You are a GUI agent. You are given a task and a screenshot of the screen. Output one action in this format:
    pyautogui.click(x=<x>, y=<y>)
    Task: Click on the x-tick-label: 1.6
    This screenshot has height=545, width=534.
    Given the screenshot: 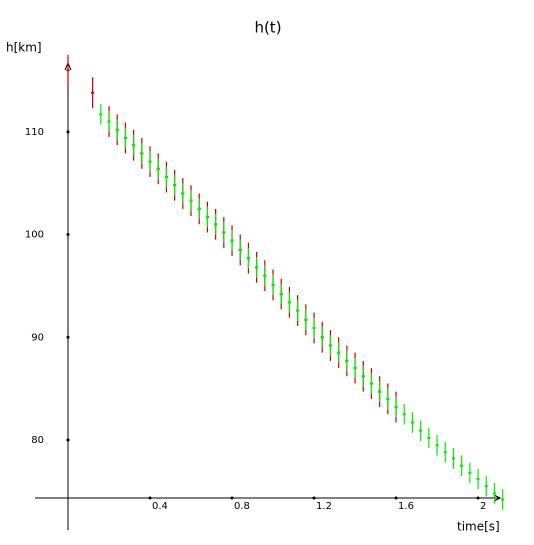 What is the action you would take?
    pyautogui.click(x=406, y=506)
    